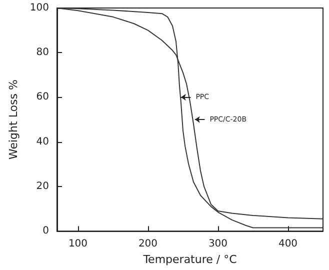 The width and height of the screenshot is (329, 270). What do you see at coordinates (218, 244) in the screenshot?
I see `x-tick-label: 300` at bounding box center [218, 244].